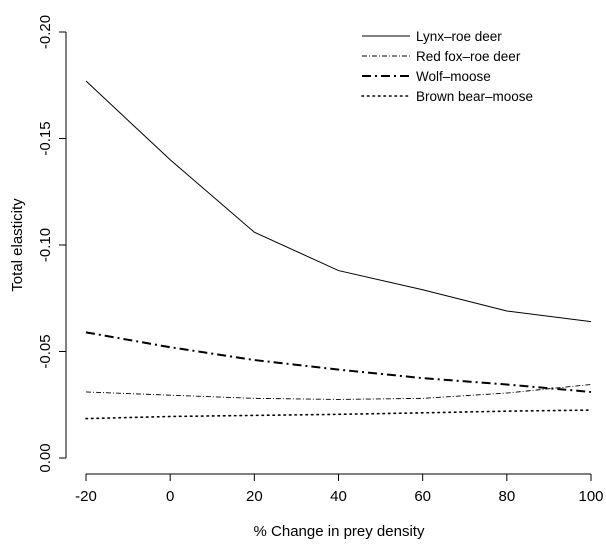 The height and width of the screenshot is (549, 606). I want to click on y-axis-label: Total elasticity, so click(17, 245).